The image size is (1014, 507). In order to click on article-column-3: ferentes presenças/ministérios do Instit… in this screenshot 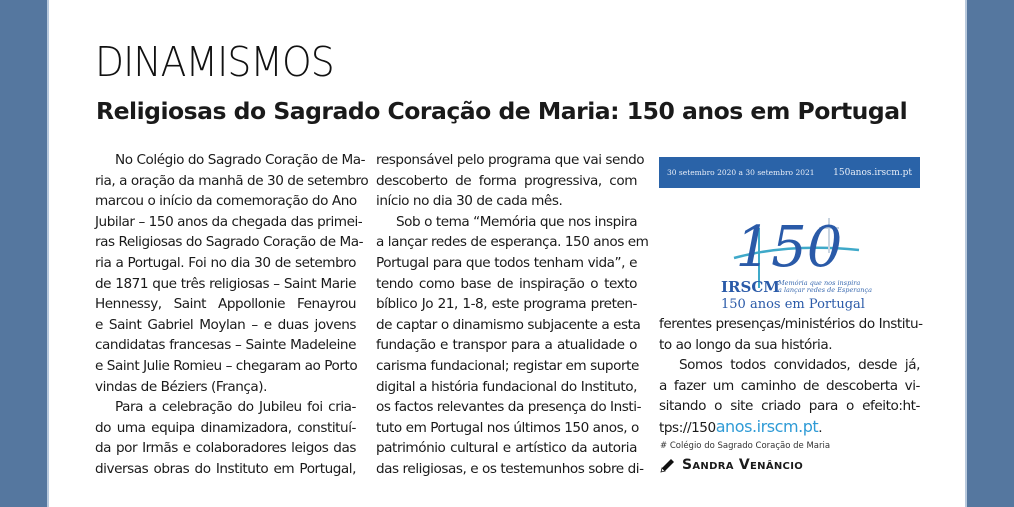, I will do `click(791, 376)`.